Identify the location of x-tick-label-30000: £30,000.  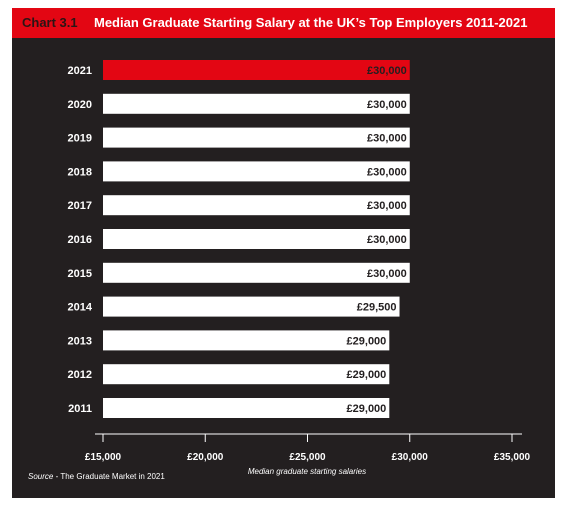
(410, 457).